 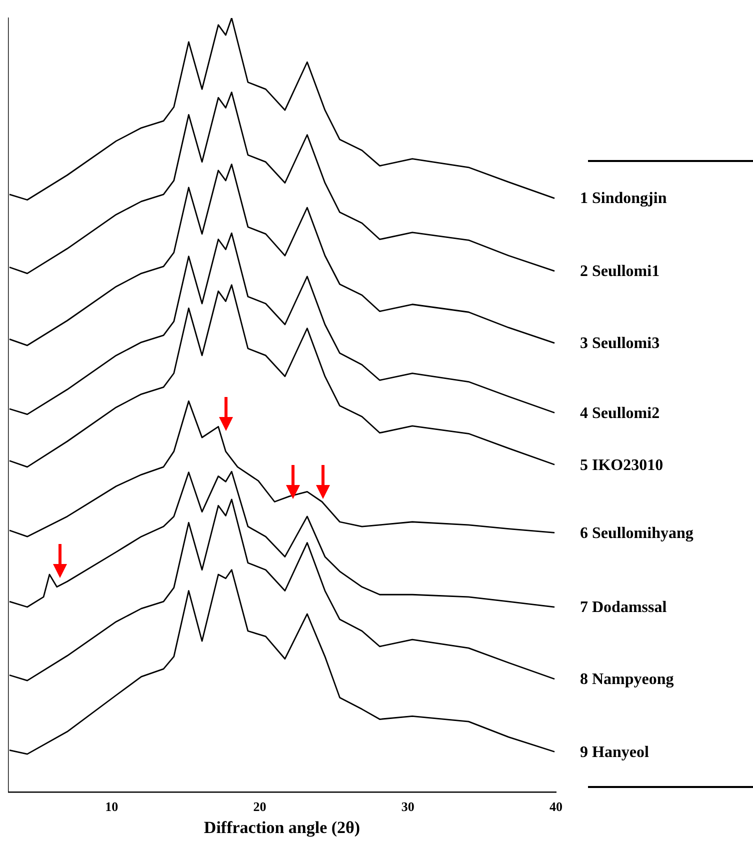 I want to click on series-label: 9 Hanyeol, so click(x=614, y=753).